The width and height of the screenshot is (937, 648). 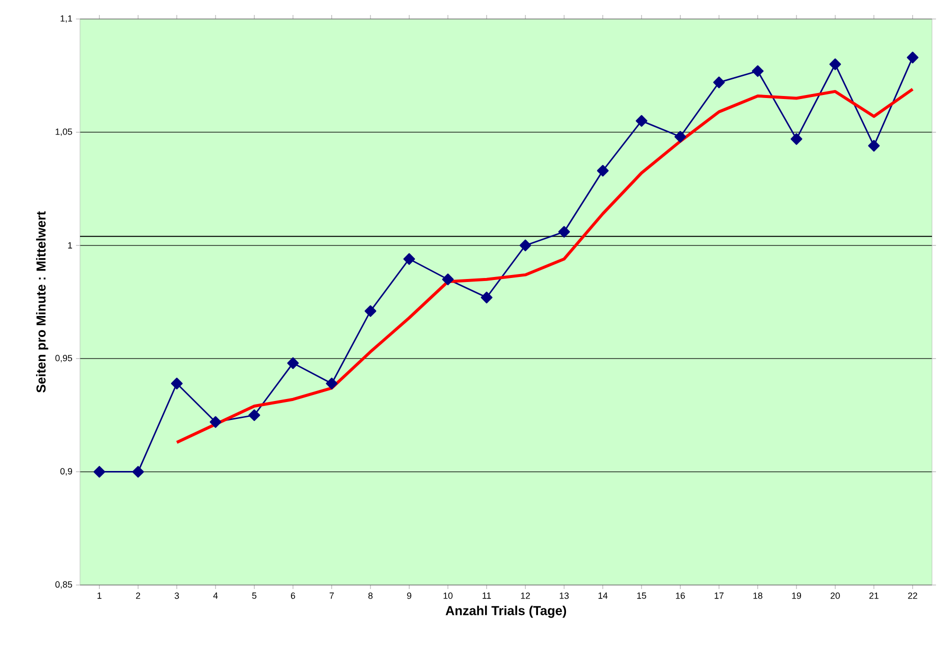 I want to click on y-tick-label: 1,1, so click(x=66, y=19).